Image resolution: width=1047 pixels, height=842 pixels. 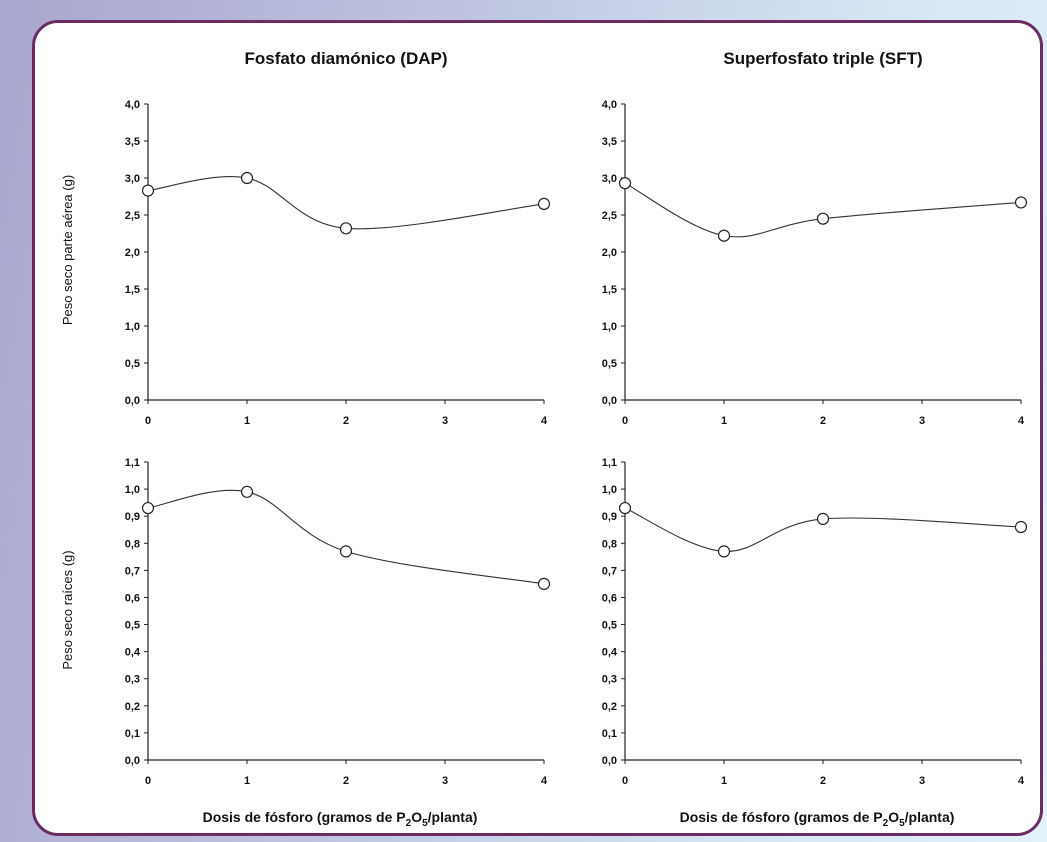 I want to click on y-axis-label: Peso seco parte aérea (g), so click(x=67, y=250).